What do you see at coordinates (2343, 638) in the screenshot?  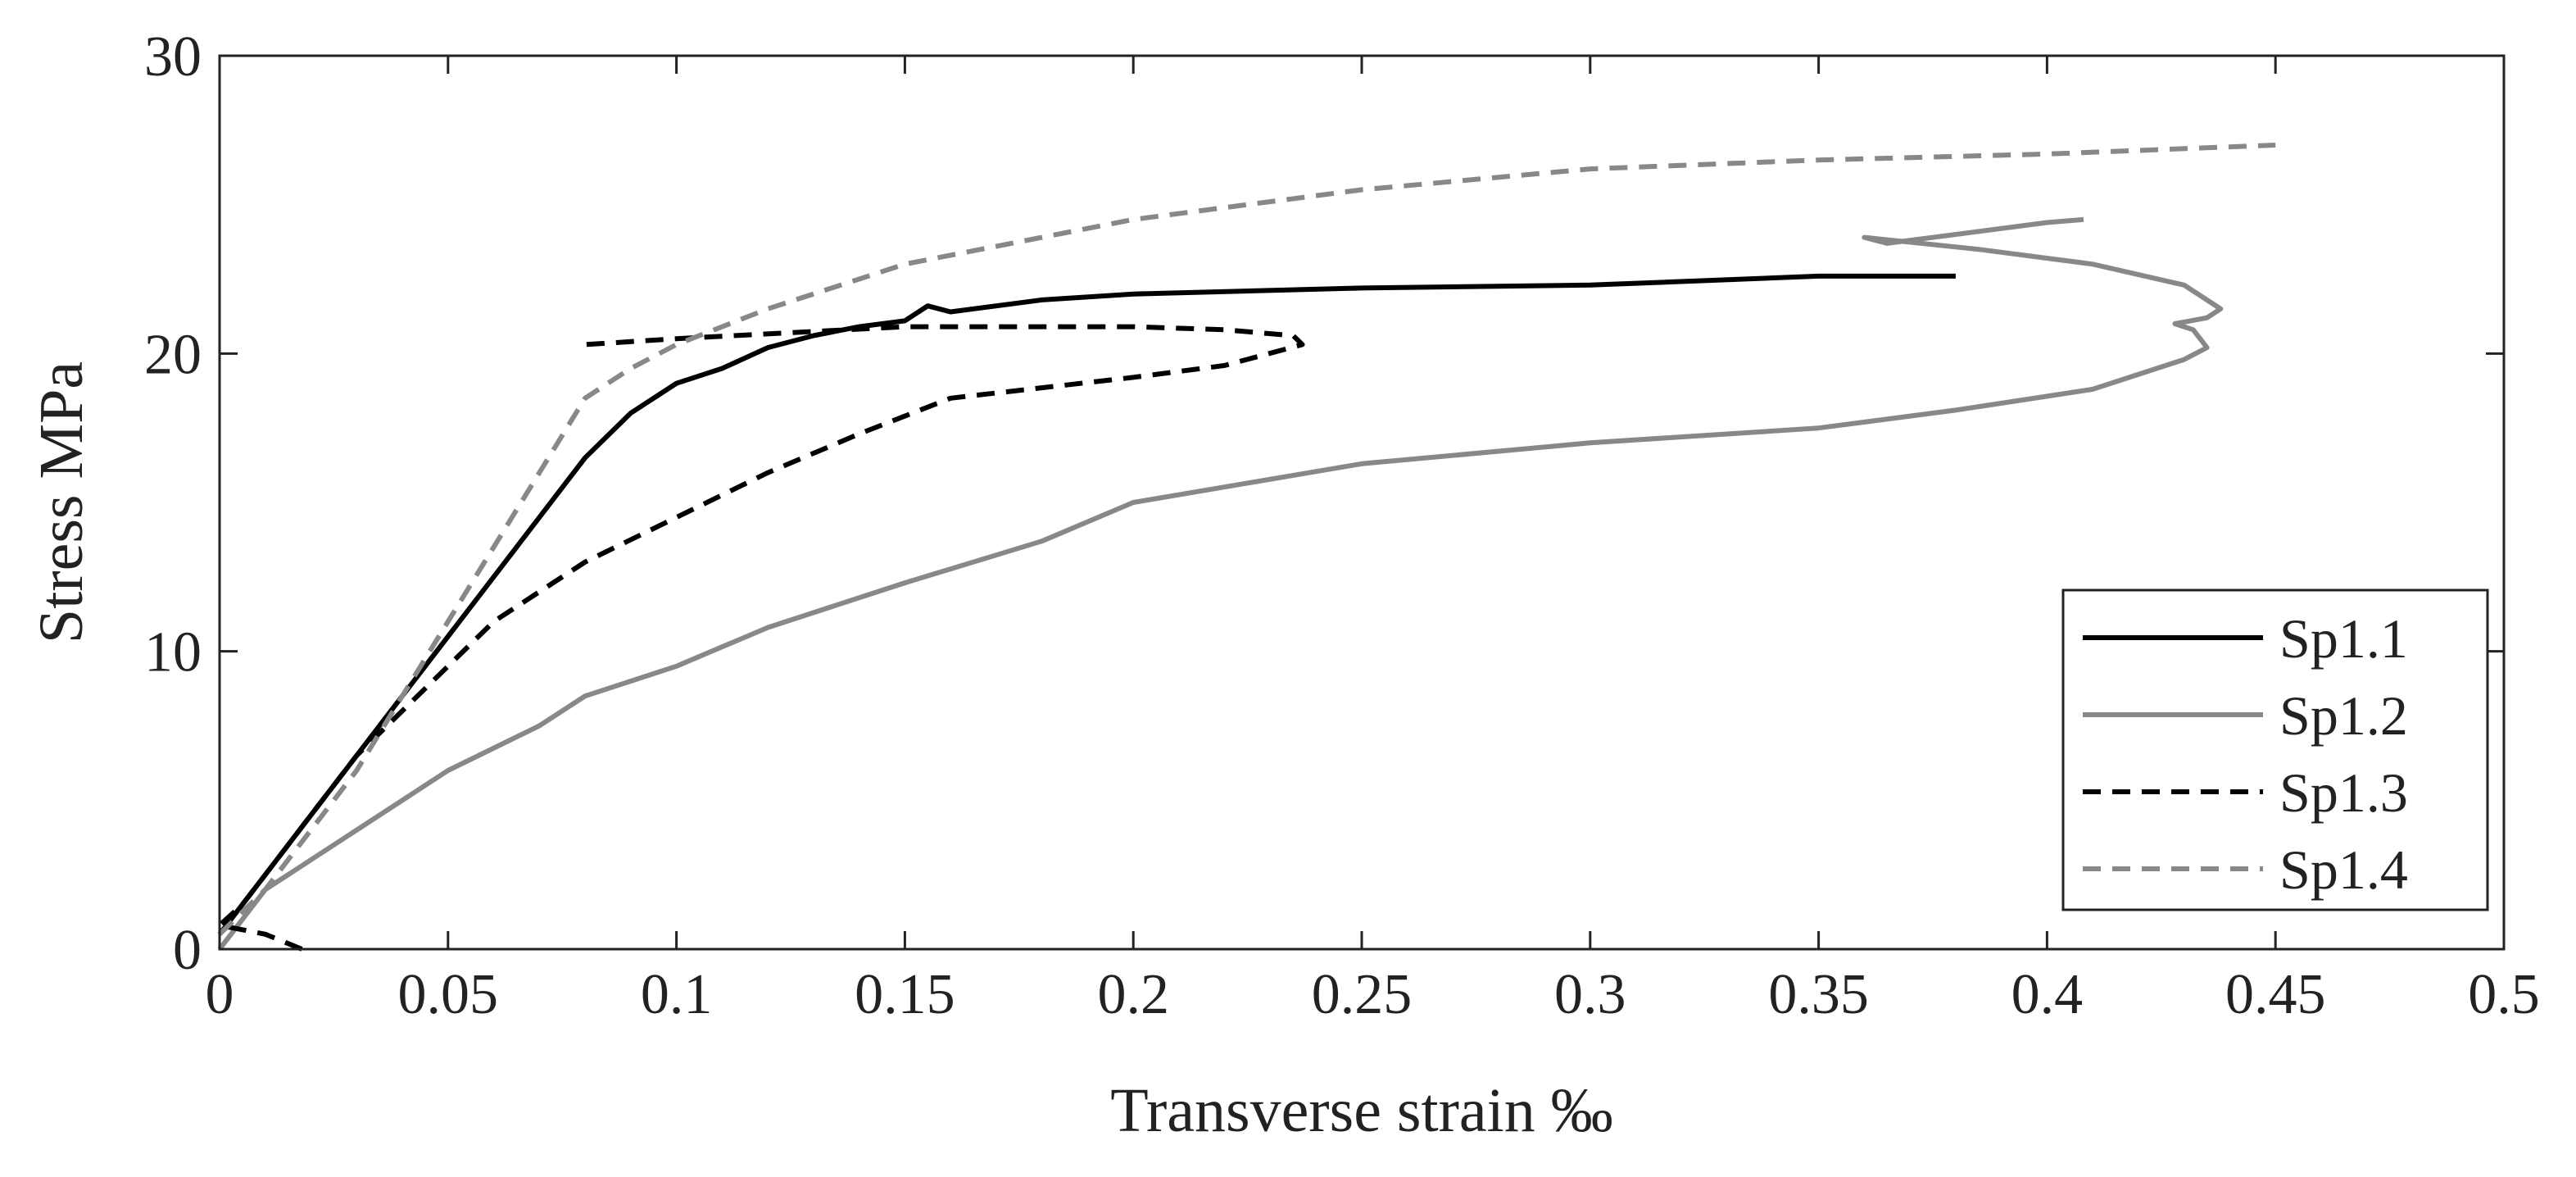 I see `legend-label: Sp1.1` at bounding box center [2343, 638].